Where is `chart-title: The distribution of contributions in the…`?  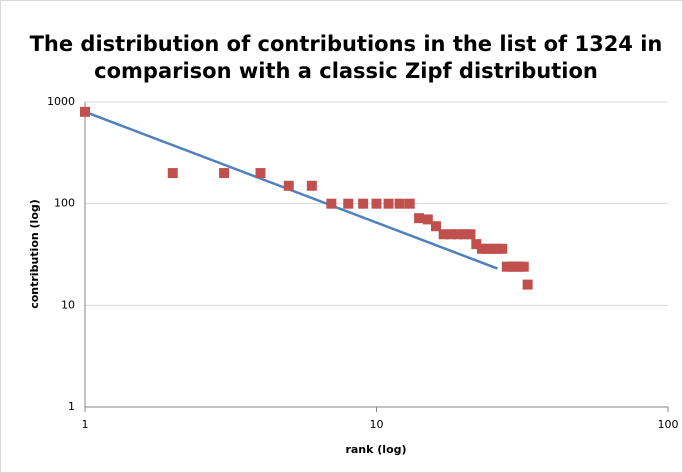 chart-title: The distribution of contributions in the… is located at coordinates (346, 44).